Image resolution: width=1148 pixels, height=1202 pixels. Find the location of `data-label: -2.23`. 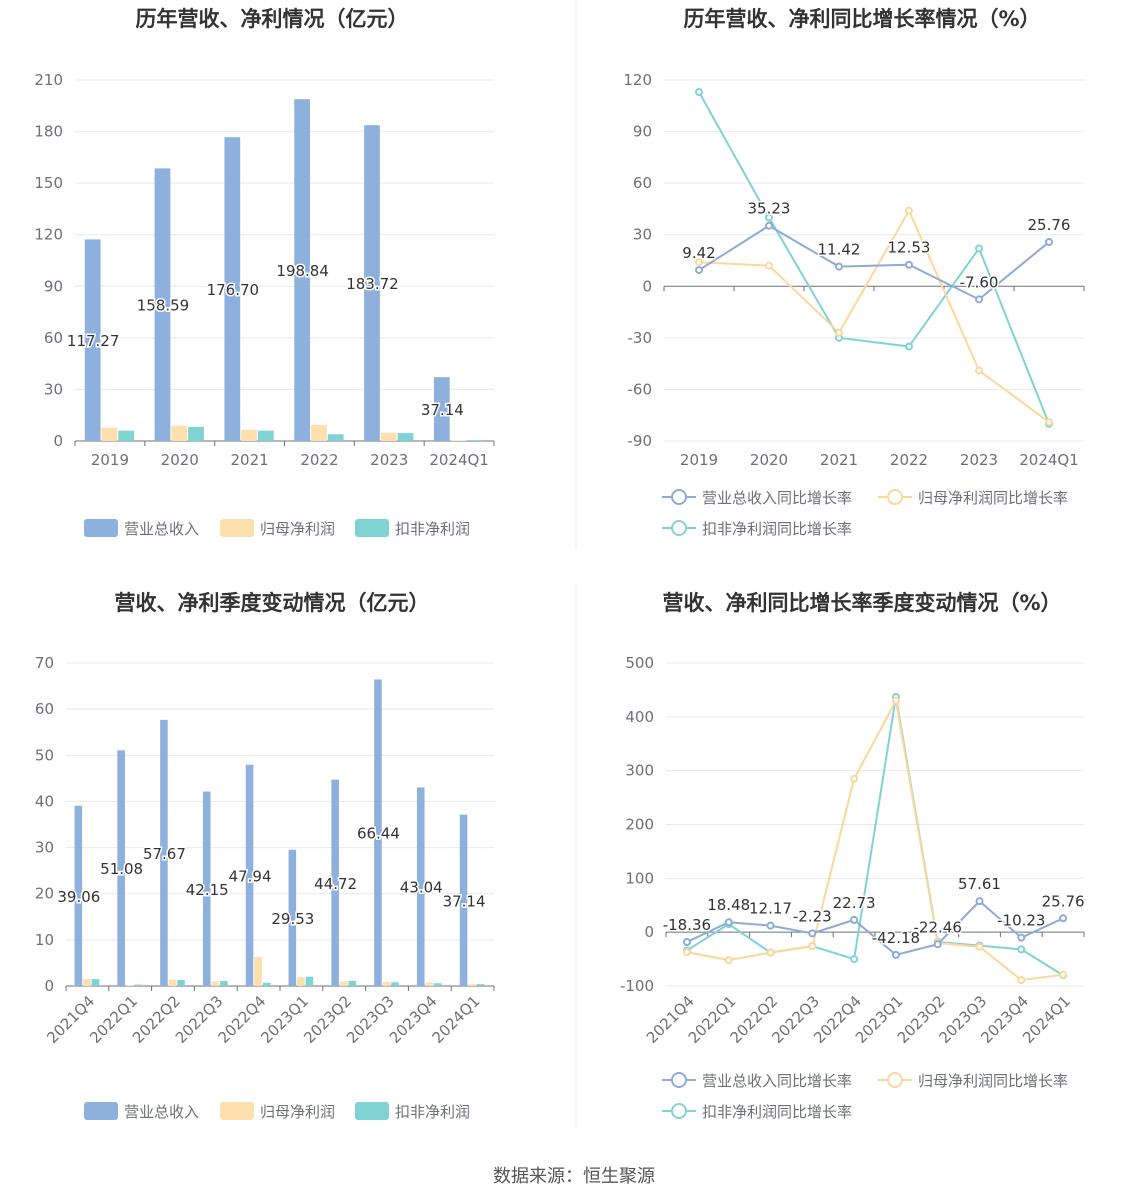

data-label: -2.23 is located at coordinates (812, 916).